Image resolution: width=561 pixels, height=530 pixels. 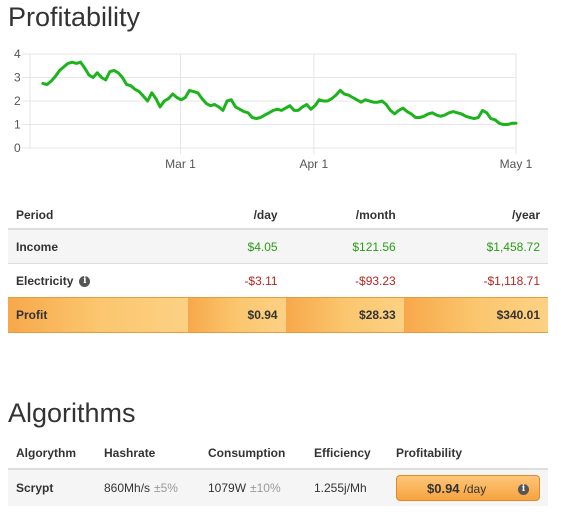 I want to click on hashrate-header: Hashrate, so click(x=148, y=454).